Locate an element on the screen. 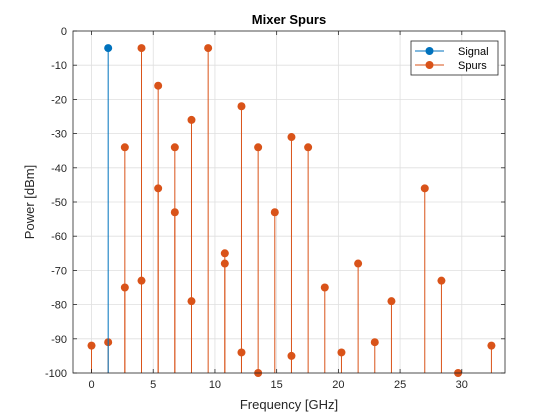 The image size is (560, 420). legend-signal-marker is located at coordinates (429, 51).